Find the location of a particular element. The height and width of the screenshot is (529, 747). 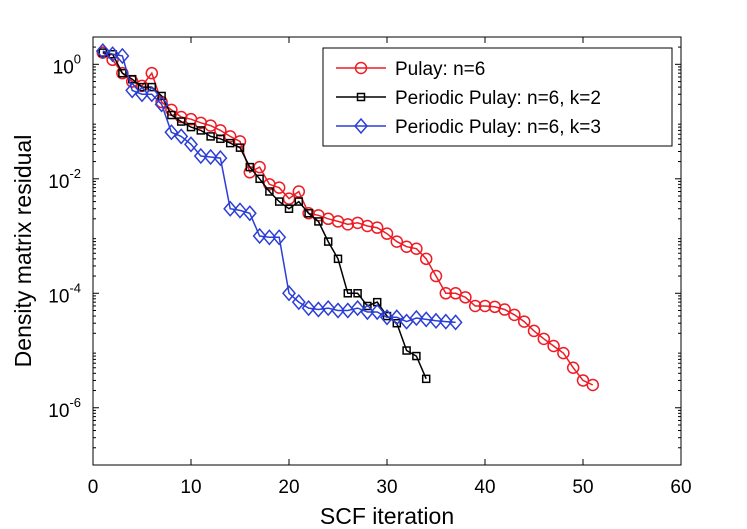

legend-label: Pulay: n=6 is located at coordinates (440, 69).